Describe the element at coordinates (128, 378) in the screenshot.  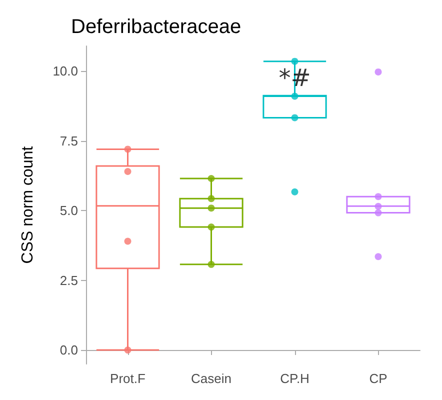
I see `x-tick-label: Prot.F` at that location.